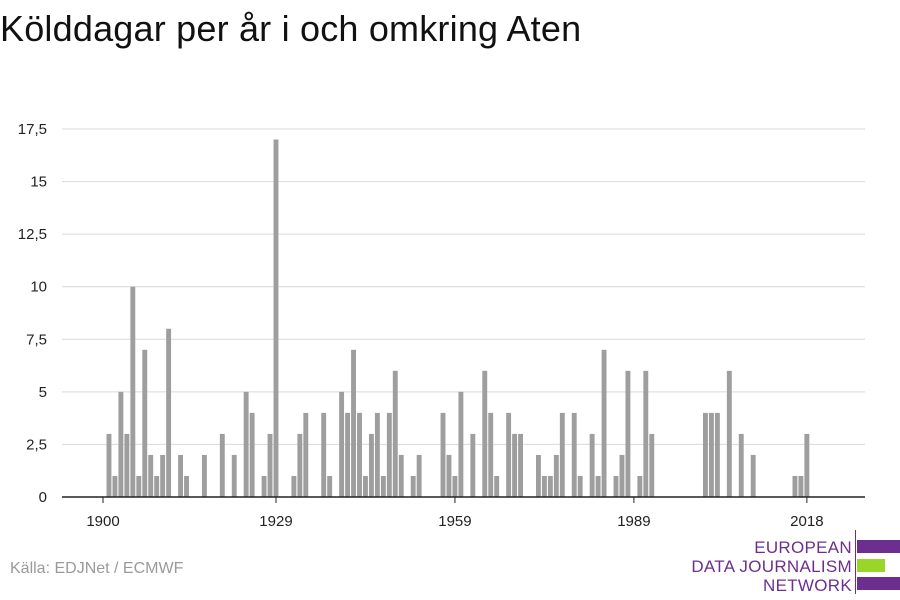  Describe the element at coordinates (520, 465) in the screenshot. I see `bar-1970` at that location.